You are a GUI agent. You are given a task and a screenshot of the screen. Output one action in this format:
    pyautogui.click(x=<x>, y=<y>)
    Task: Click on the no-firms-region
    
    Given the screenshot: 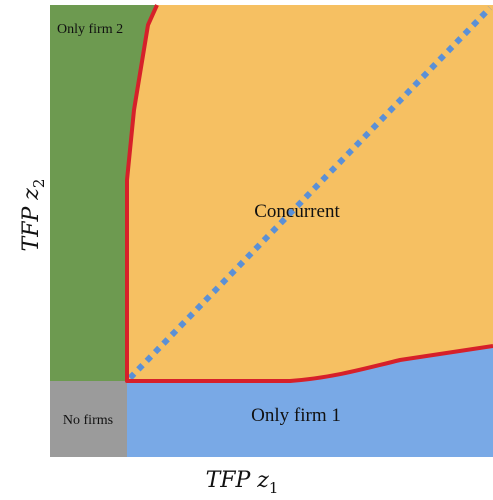 What is the action you would take?
    pyautogui.click(x=88, y=419)
    